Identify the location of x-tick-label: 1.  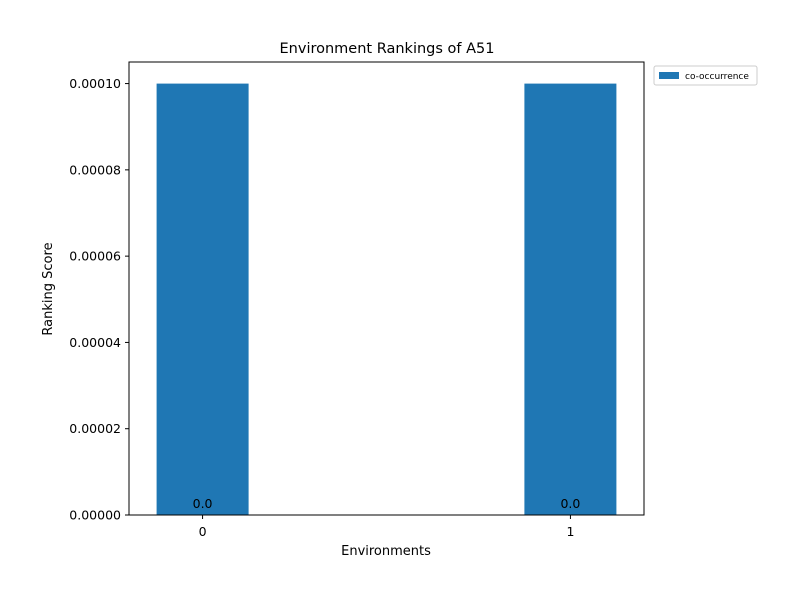
(570, 531).